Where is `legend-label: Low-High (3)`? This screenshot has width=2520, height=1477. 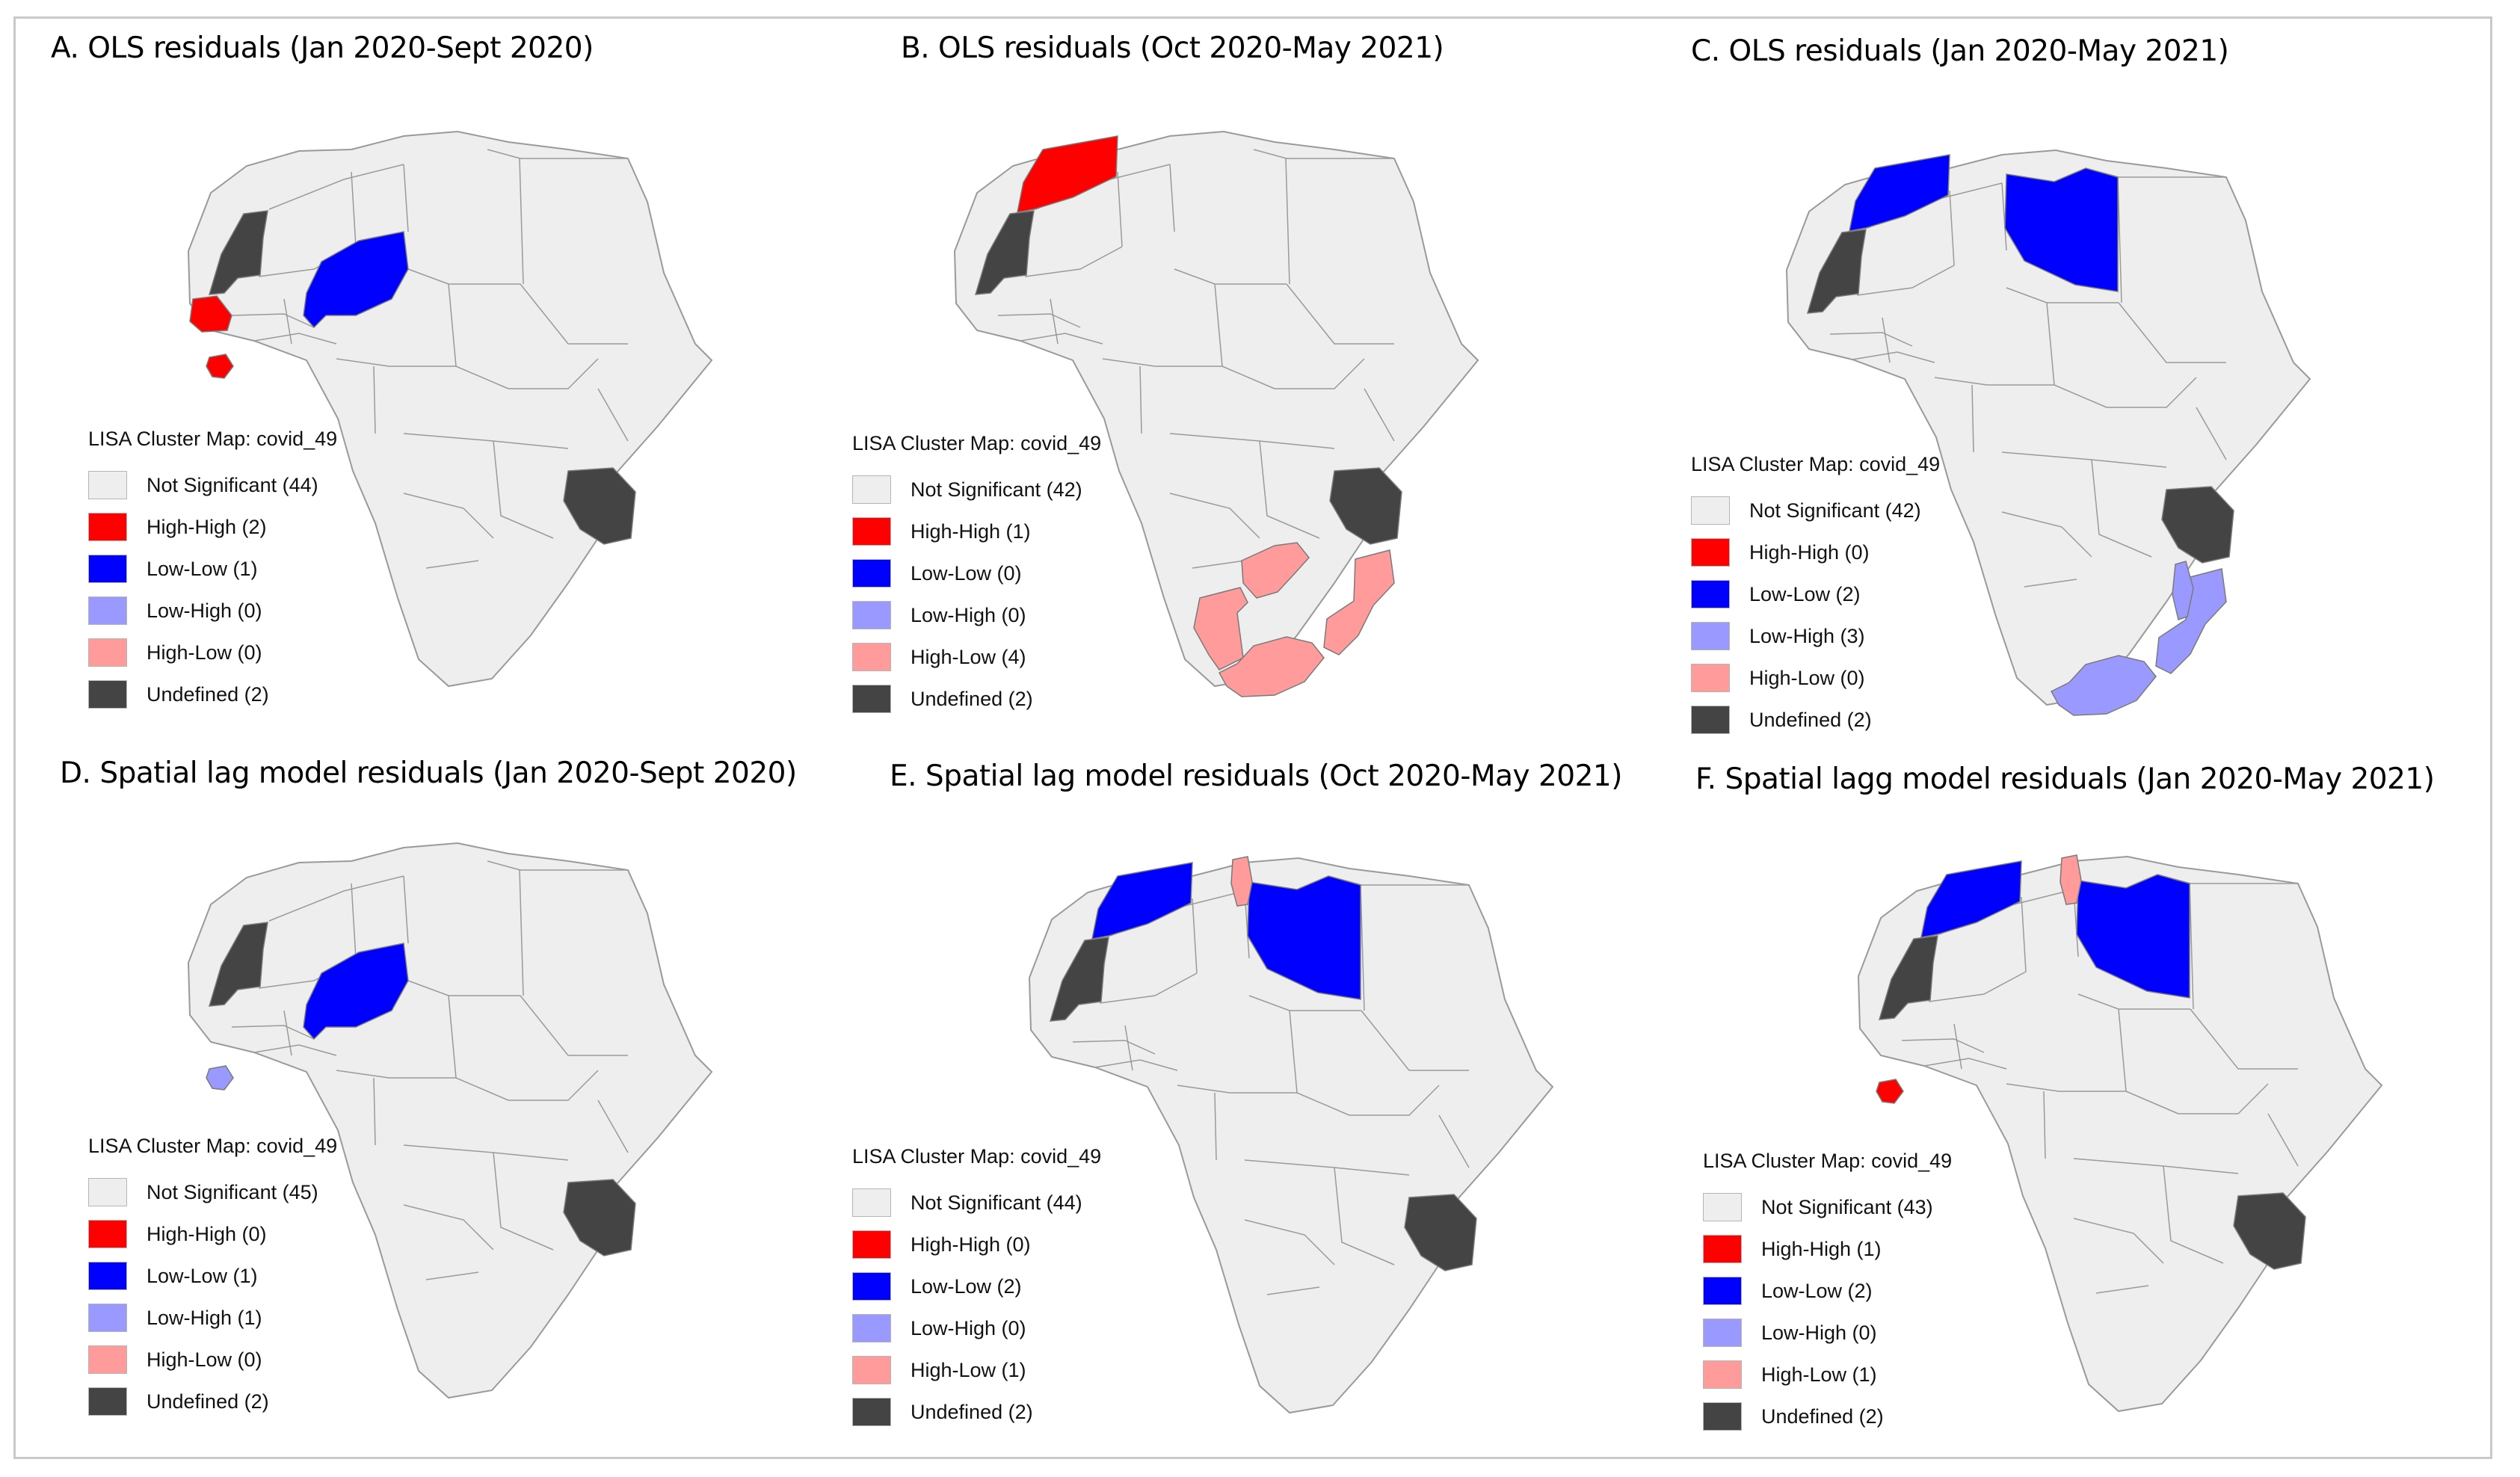 legend-label: Low-High (3) is located at coordinates (1807, 635).